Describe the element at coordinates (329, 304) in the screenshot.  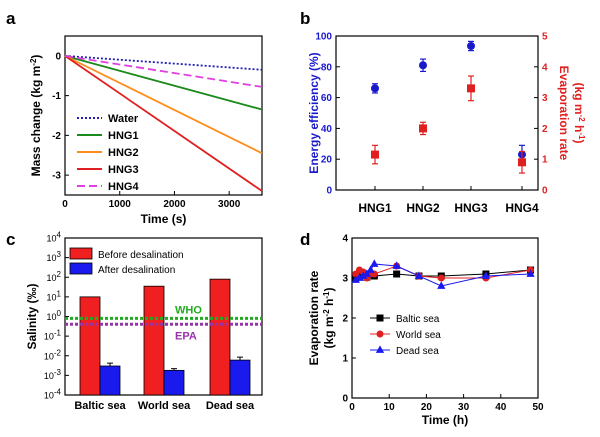
I see `y-units-mid-d: h` at that location.